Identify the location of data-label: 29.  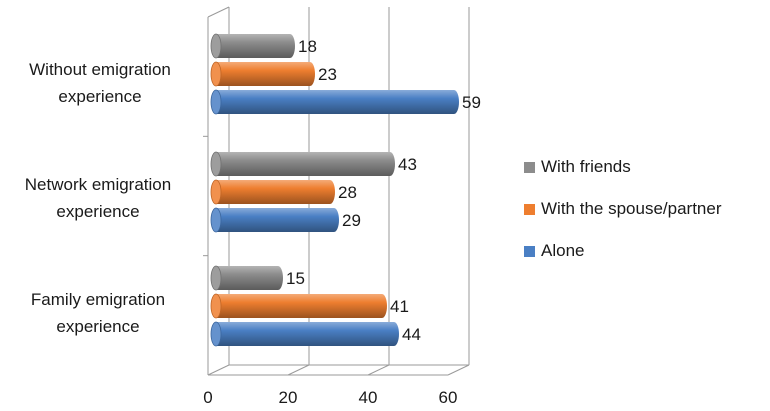
(351, 220).